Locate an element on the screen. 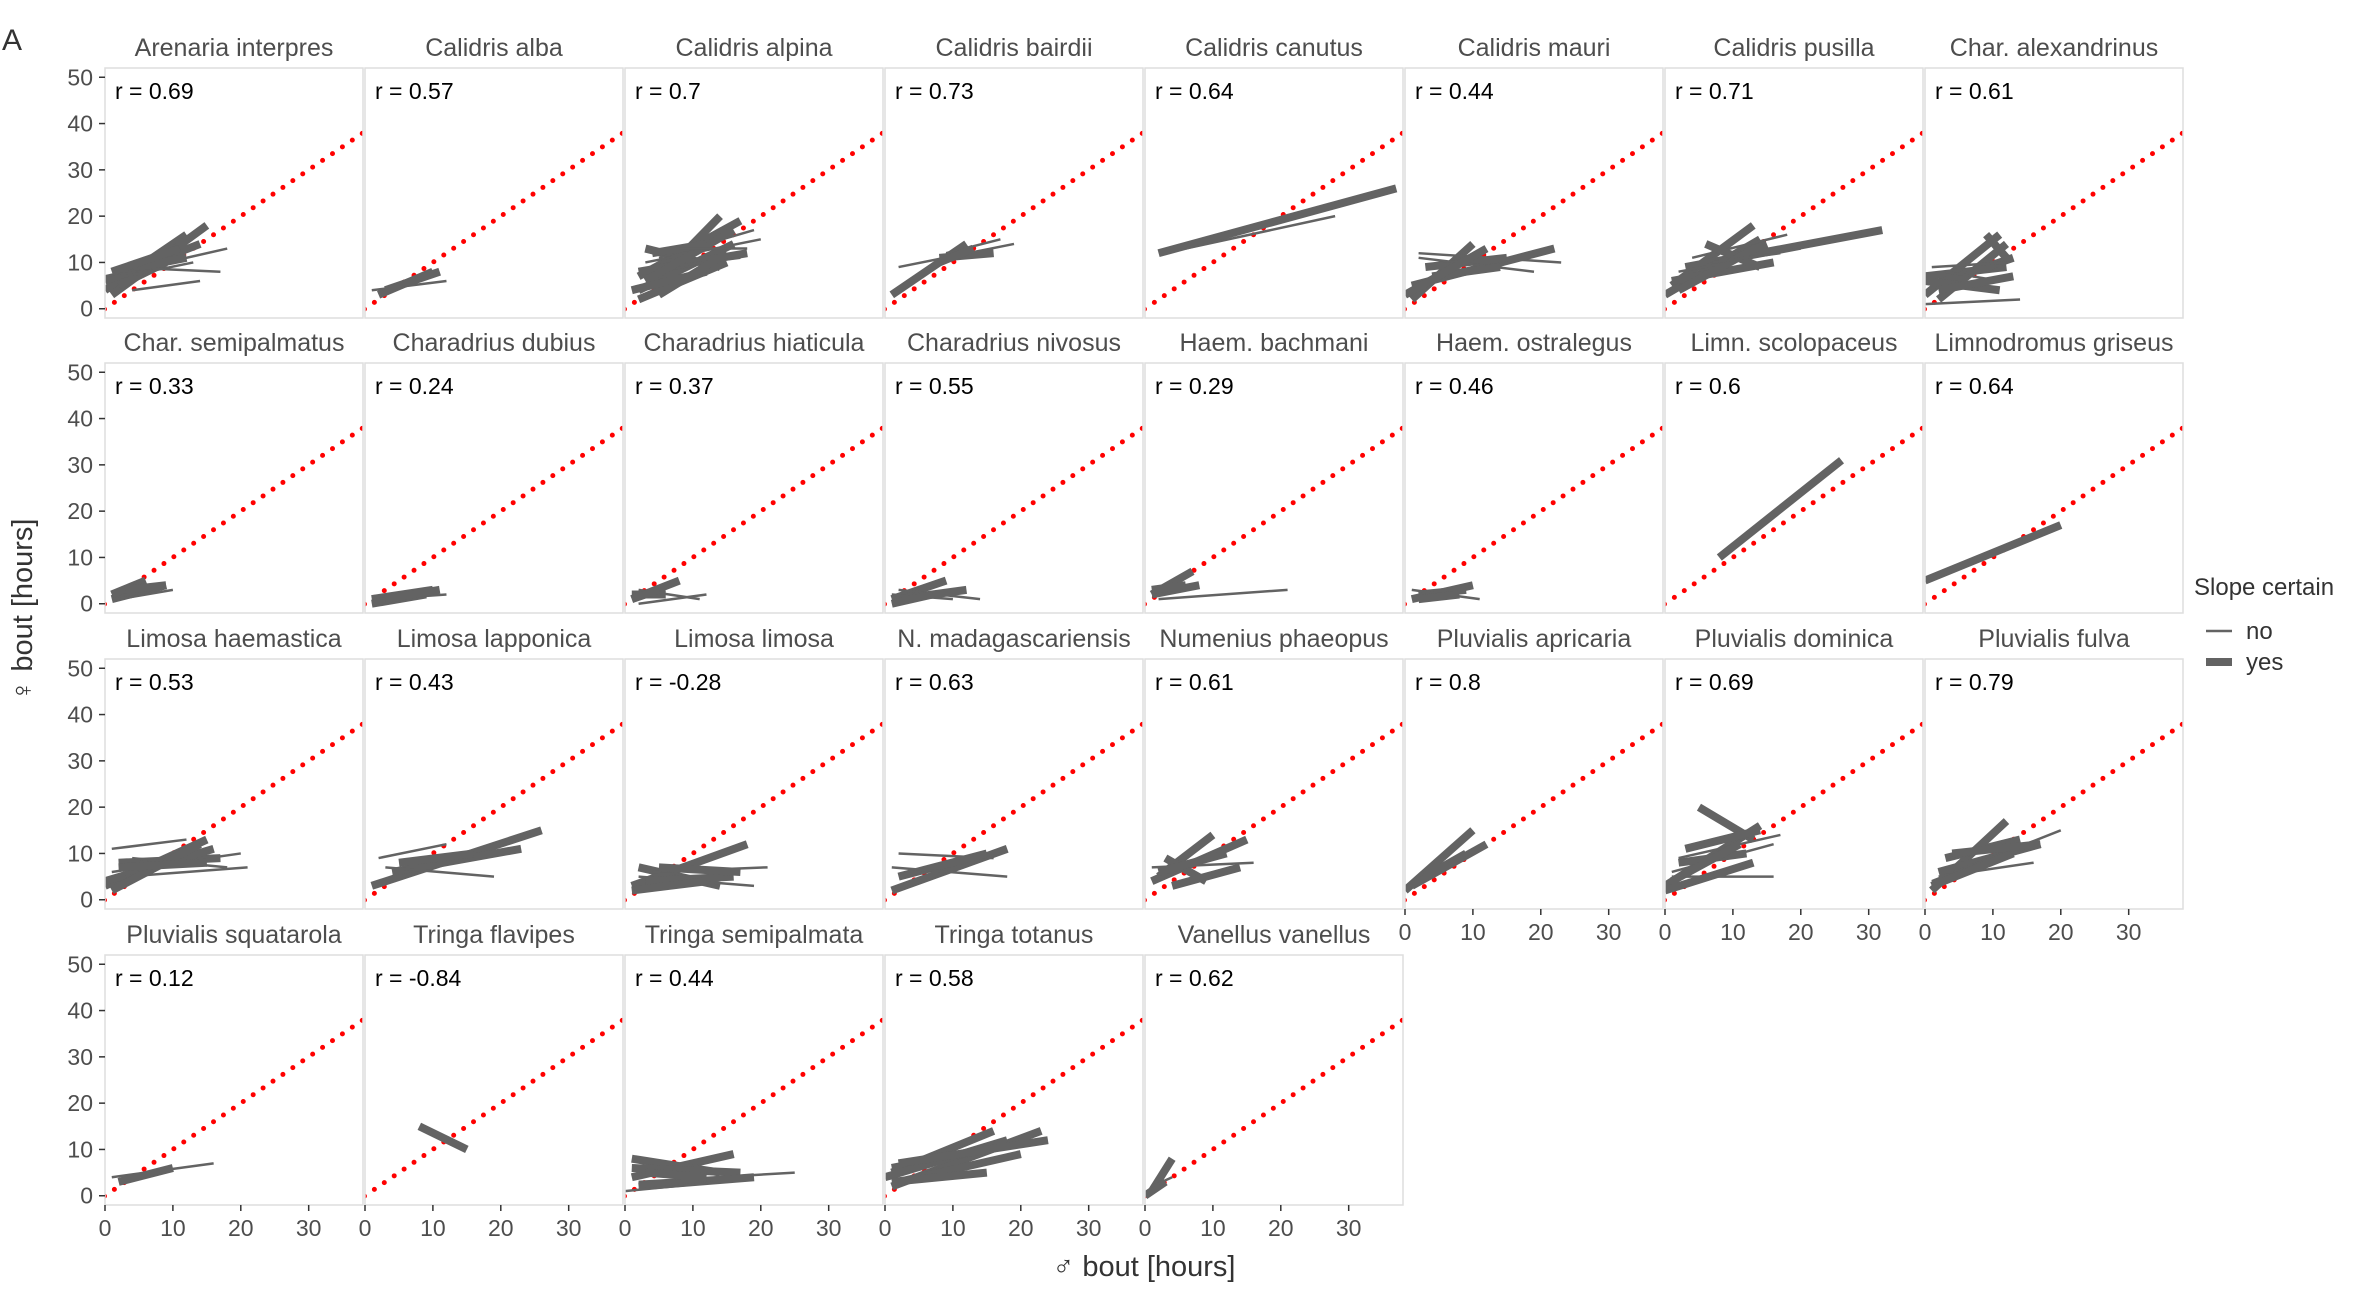  facet-title: Tringa semipalmata is located at coordinates (754, 935).